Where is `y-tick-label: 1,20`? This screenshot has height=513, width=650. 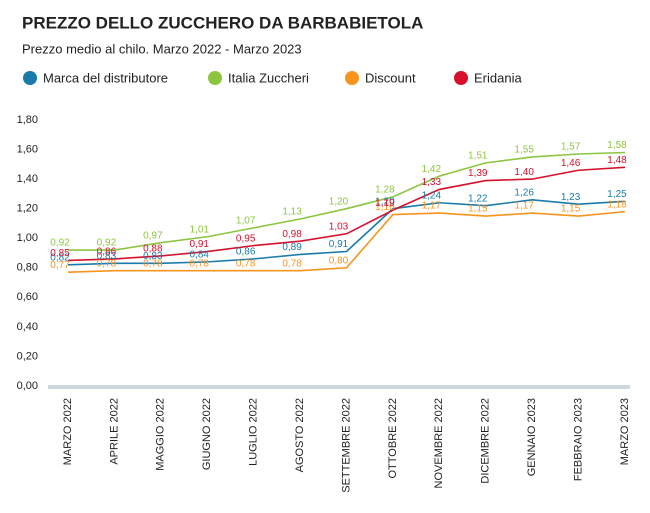
y-tick-label: 1,20 is located at coordinates (27, 209).